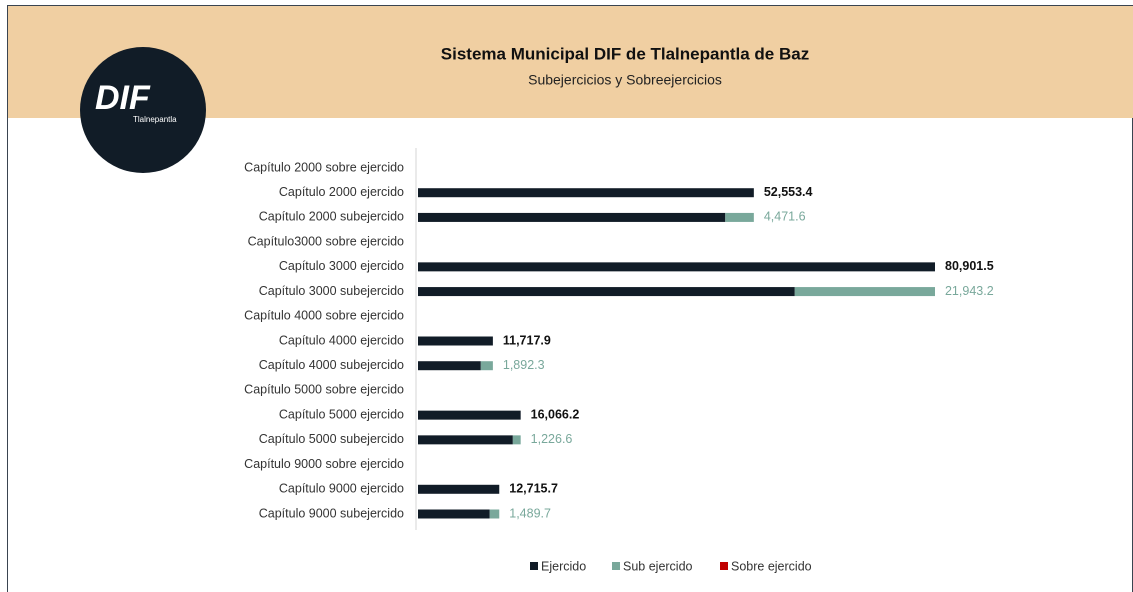 The width and height of the screenshot is (1133, 592). What do you see at coordinates (331, 291) in the screenshot?
I see `category-label: Capítulo 3000 subejercido` at bounding box center [331, 291].